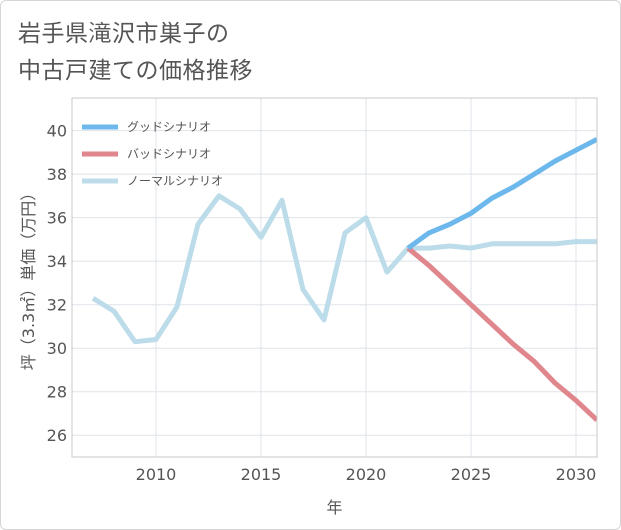 The height and width of the screenshot is (530, 621). What do you see at coordinates (334, 507) in the screenshot?
I see `x-axis-title: 年` at bounding box center [334, 507].